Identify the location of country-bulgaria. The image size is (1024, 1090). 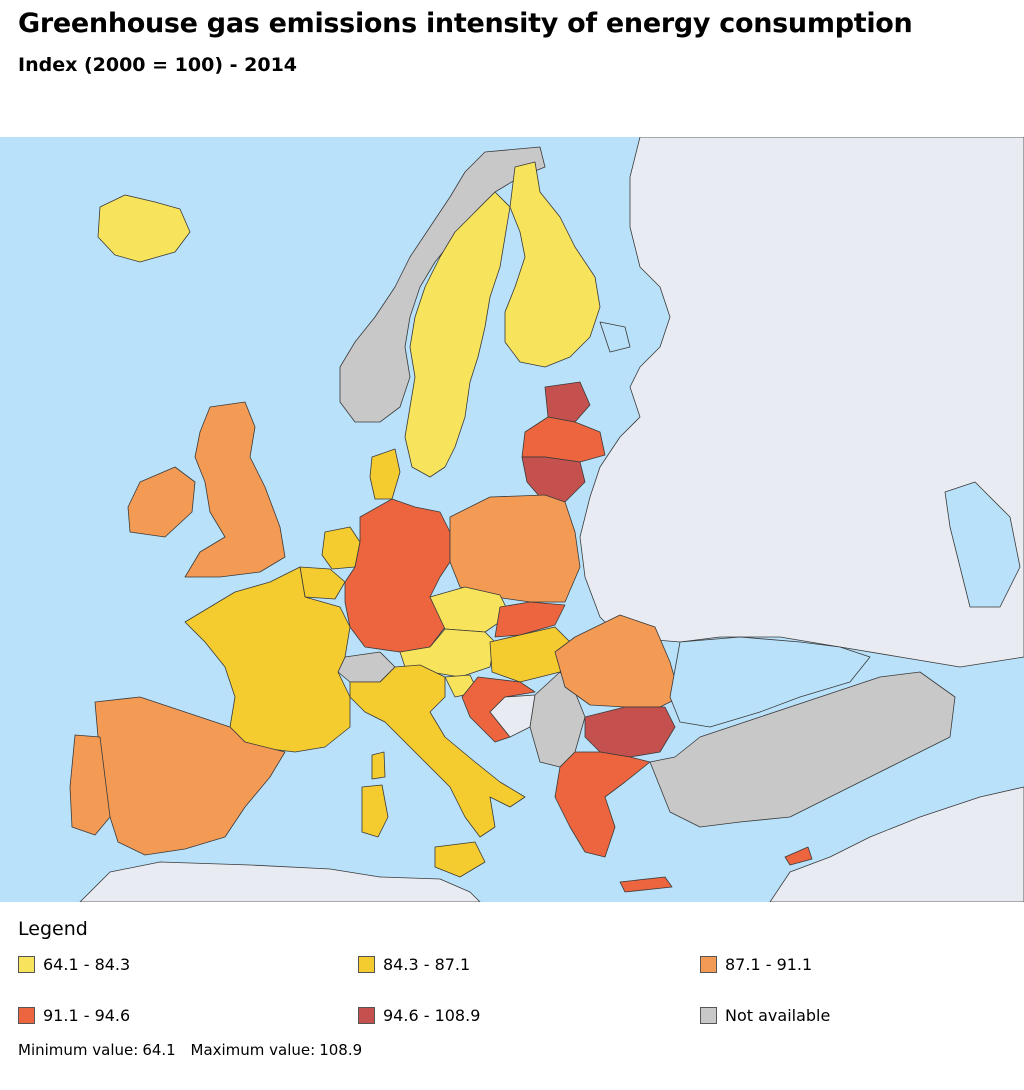
(630, 732).